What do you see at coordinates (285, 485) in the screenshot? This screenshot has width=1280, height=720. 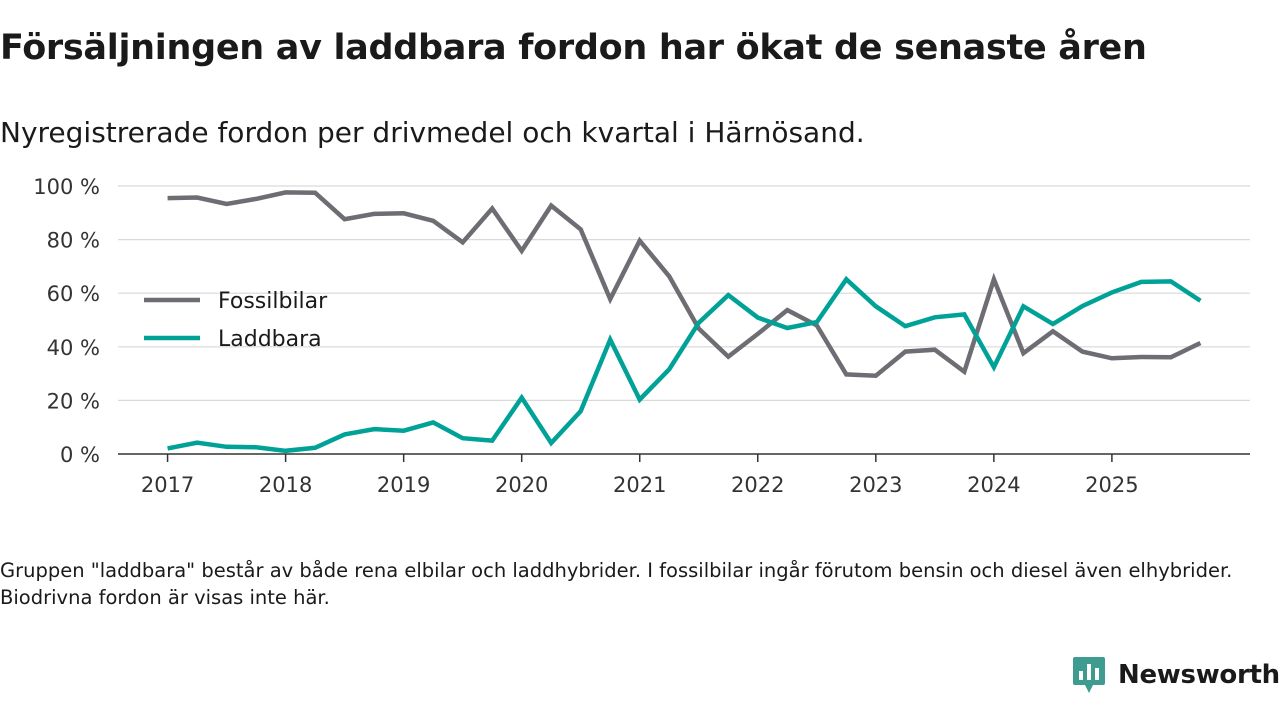 I see `x-tick-label: 2018` at bounding box center [285, 485].